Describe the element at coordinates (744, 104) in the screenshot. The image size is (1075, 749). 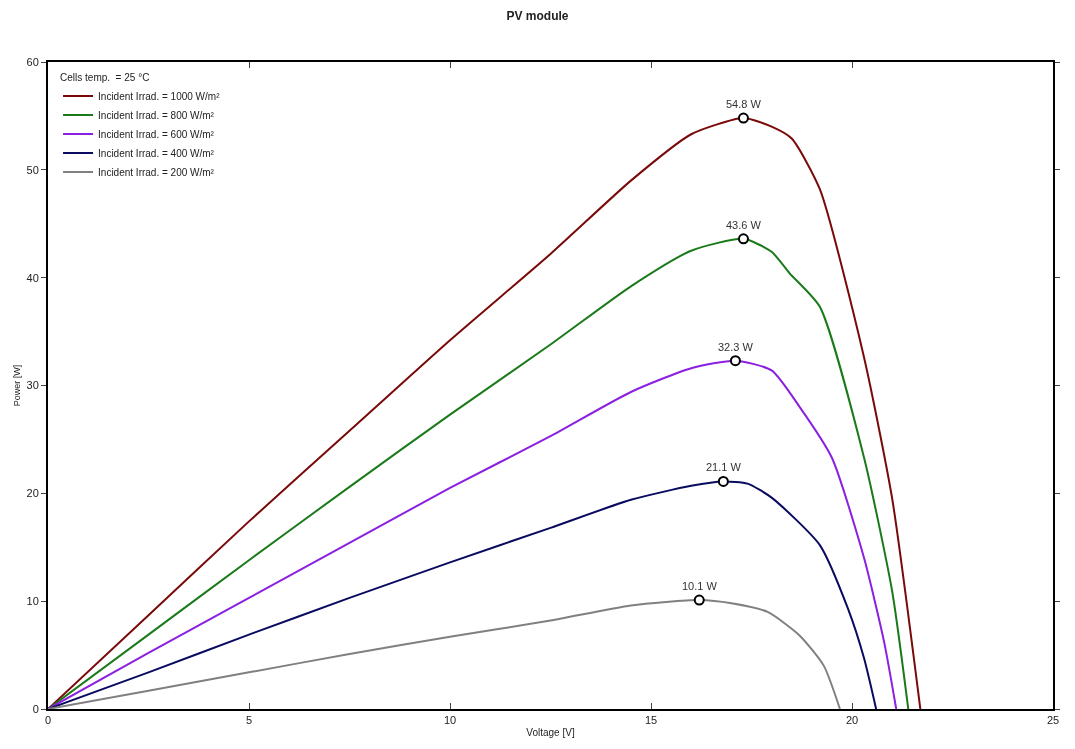
I see `annotation: 54.8 W` at that location.